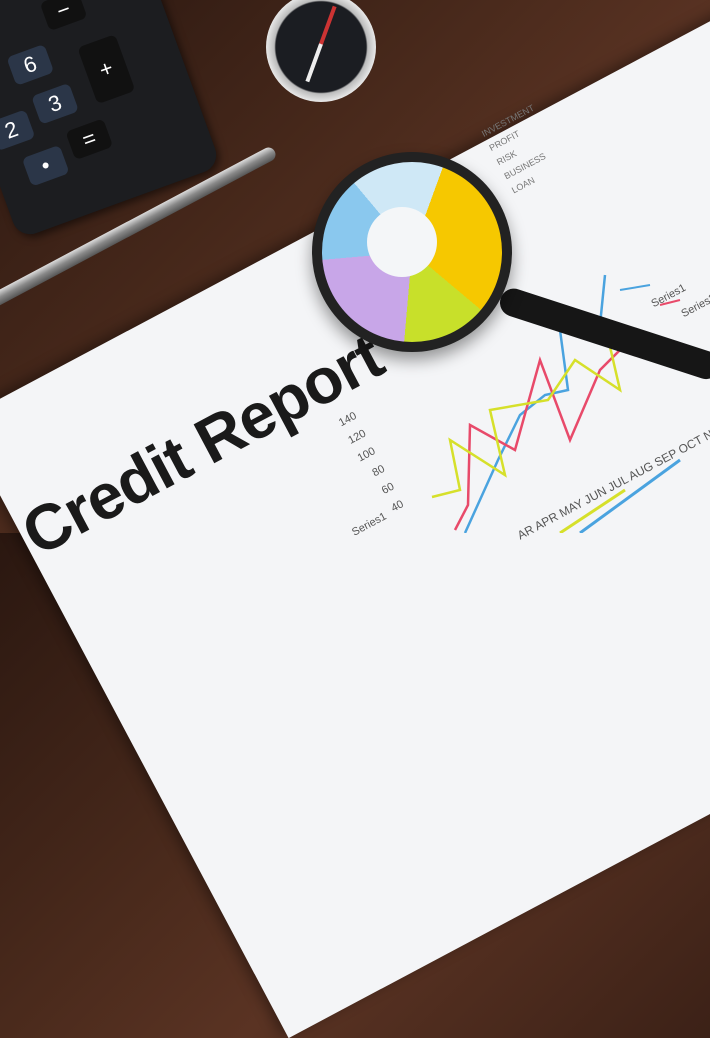  I want to click on legend-swatch-series1, so click(635, 287).